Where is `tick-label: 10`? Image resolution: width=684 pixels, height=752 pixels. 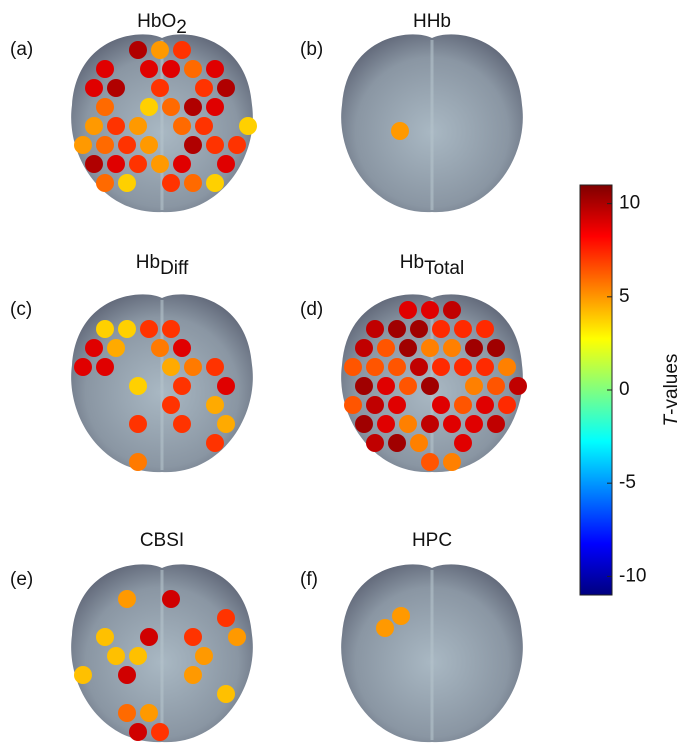 tick-label: 10 is located at coordinates (629, 203).